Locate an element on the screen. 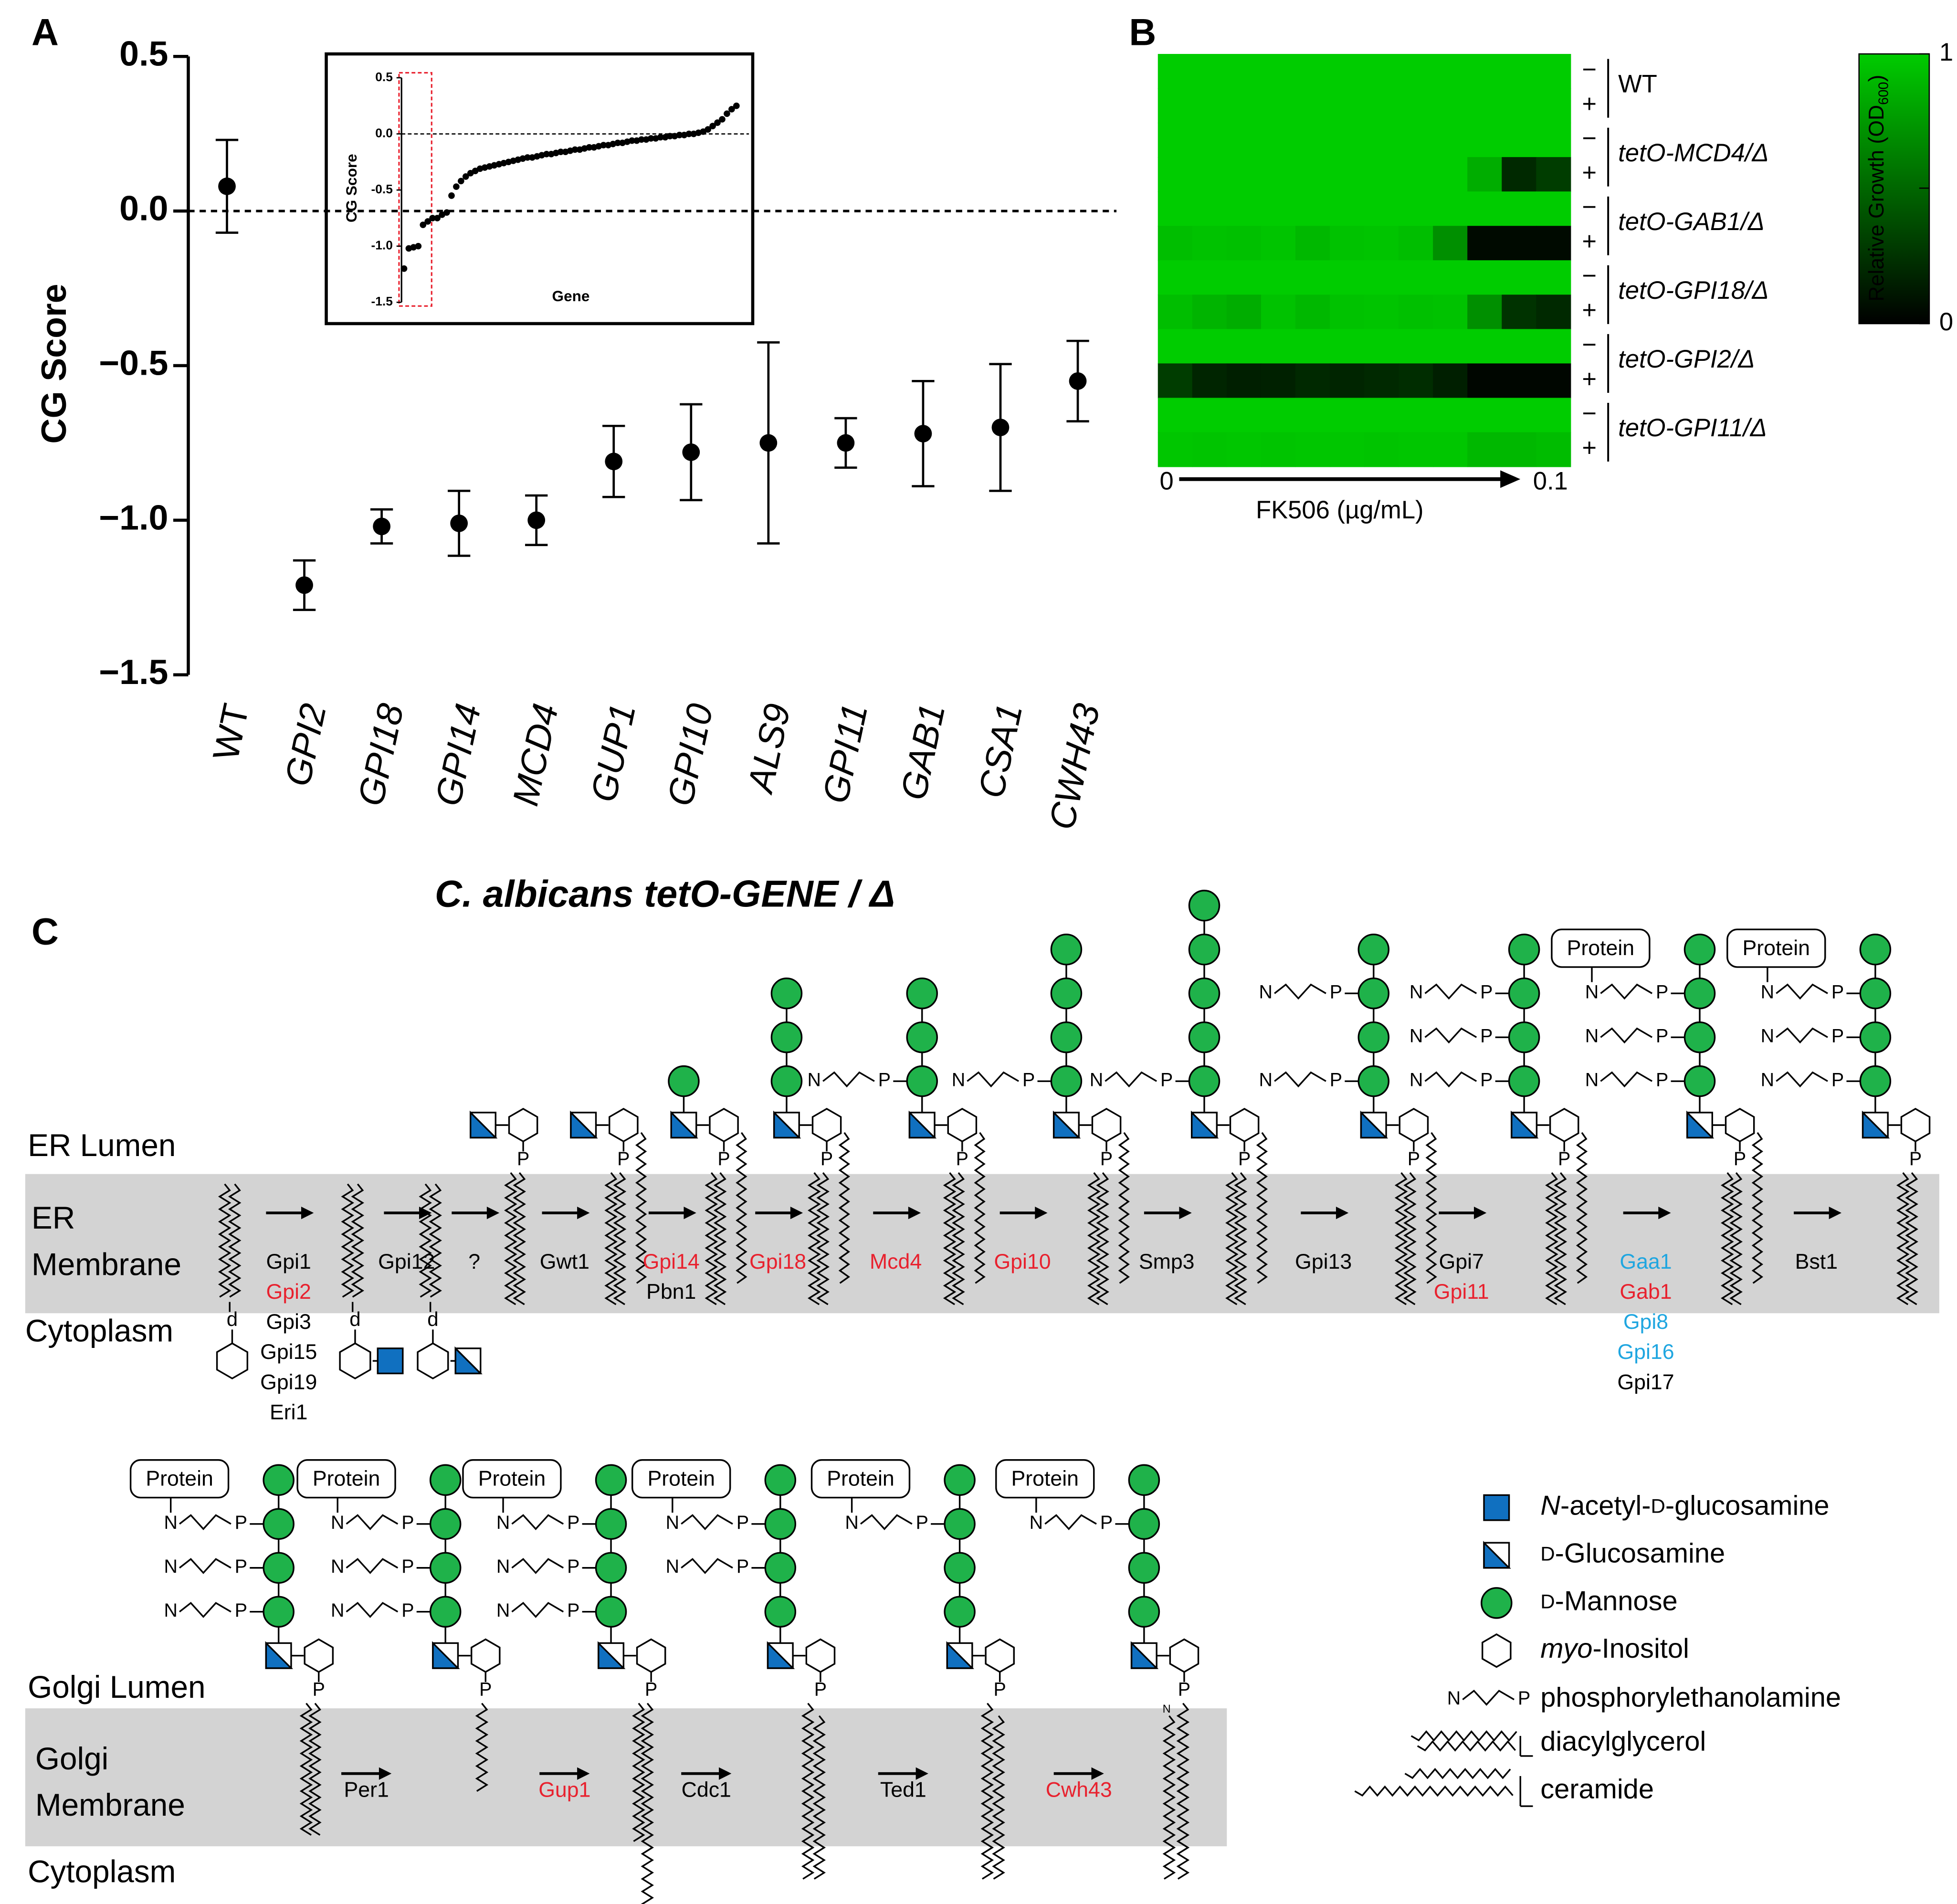 Image resolution: width=1957 pixels, height=1904 pixels. x-tick-label: WT is located at coordinates (231, 732).